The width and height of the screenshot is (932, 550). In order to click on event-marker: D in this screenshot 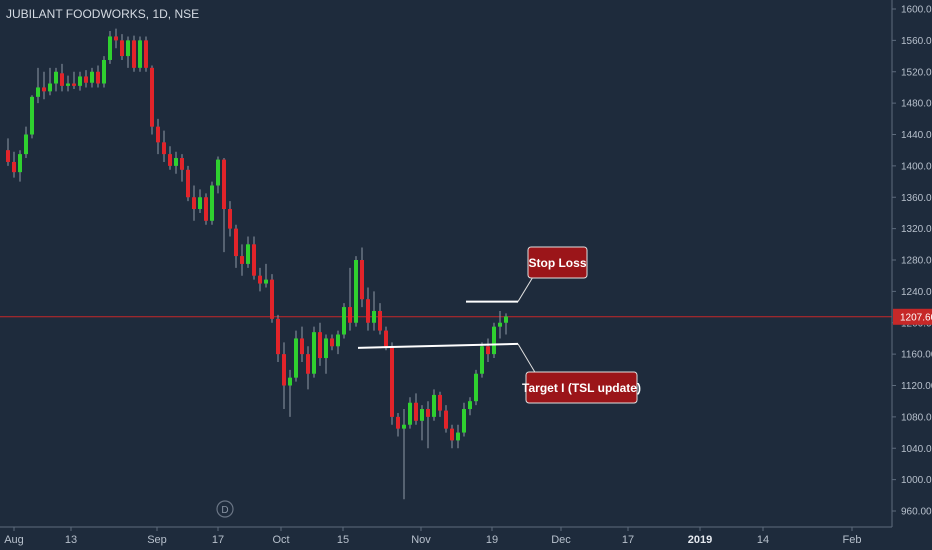, I will do `click(225, 509)`.